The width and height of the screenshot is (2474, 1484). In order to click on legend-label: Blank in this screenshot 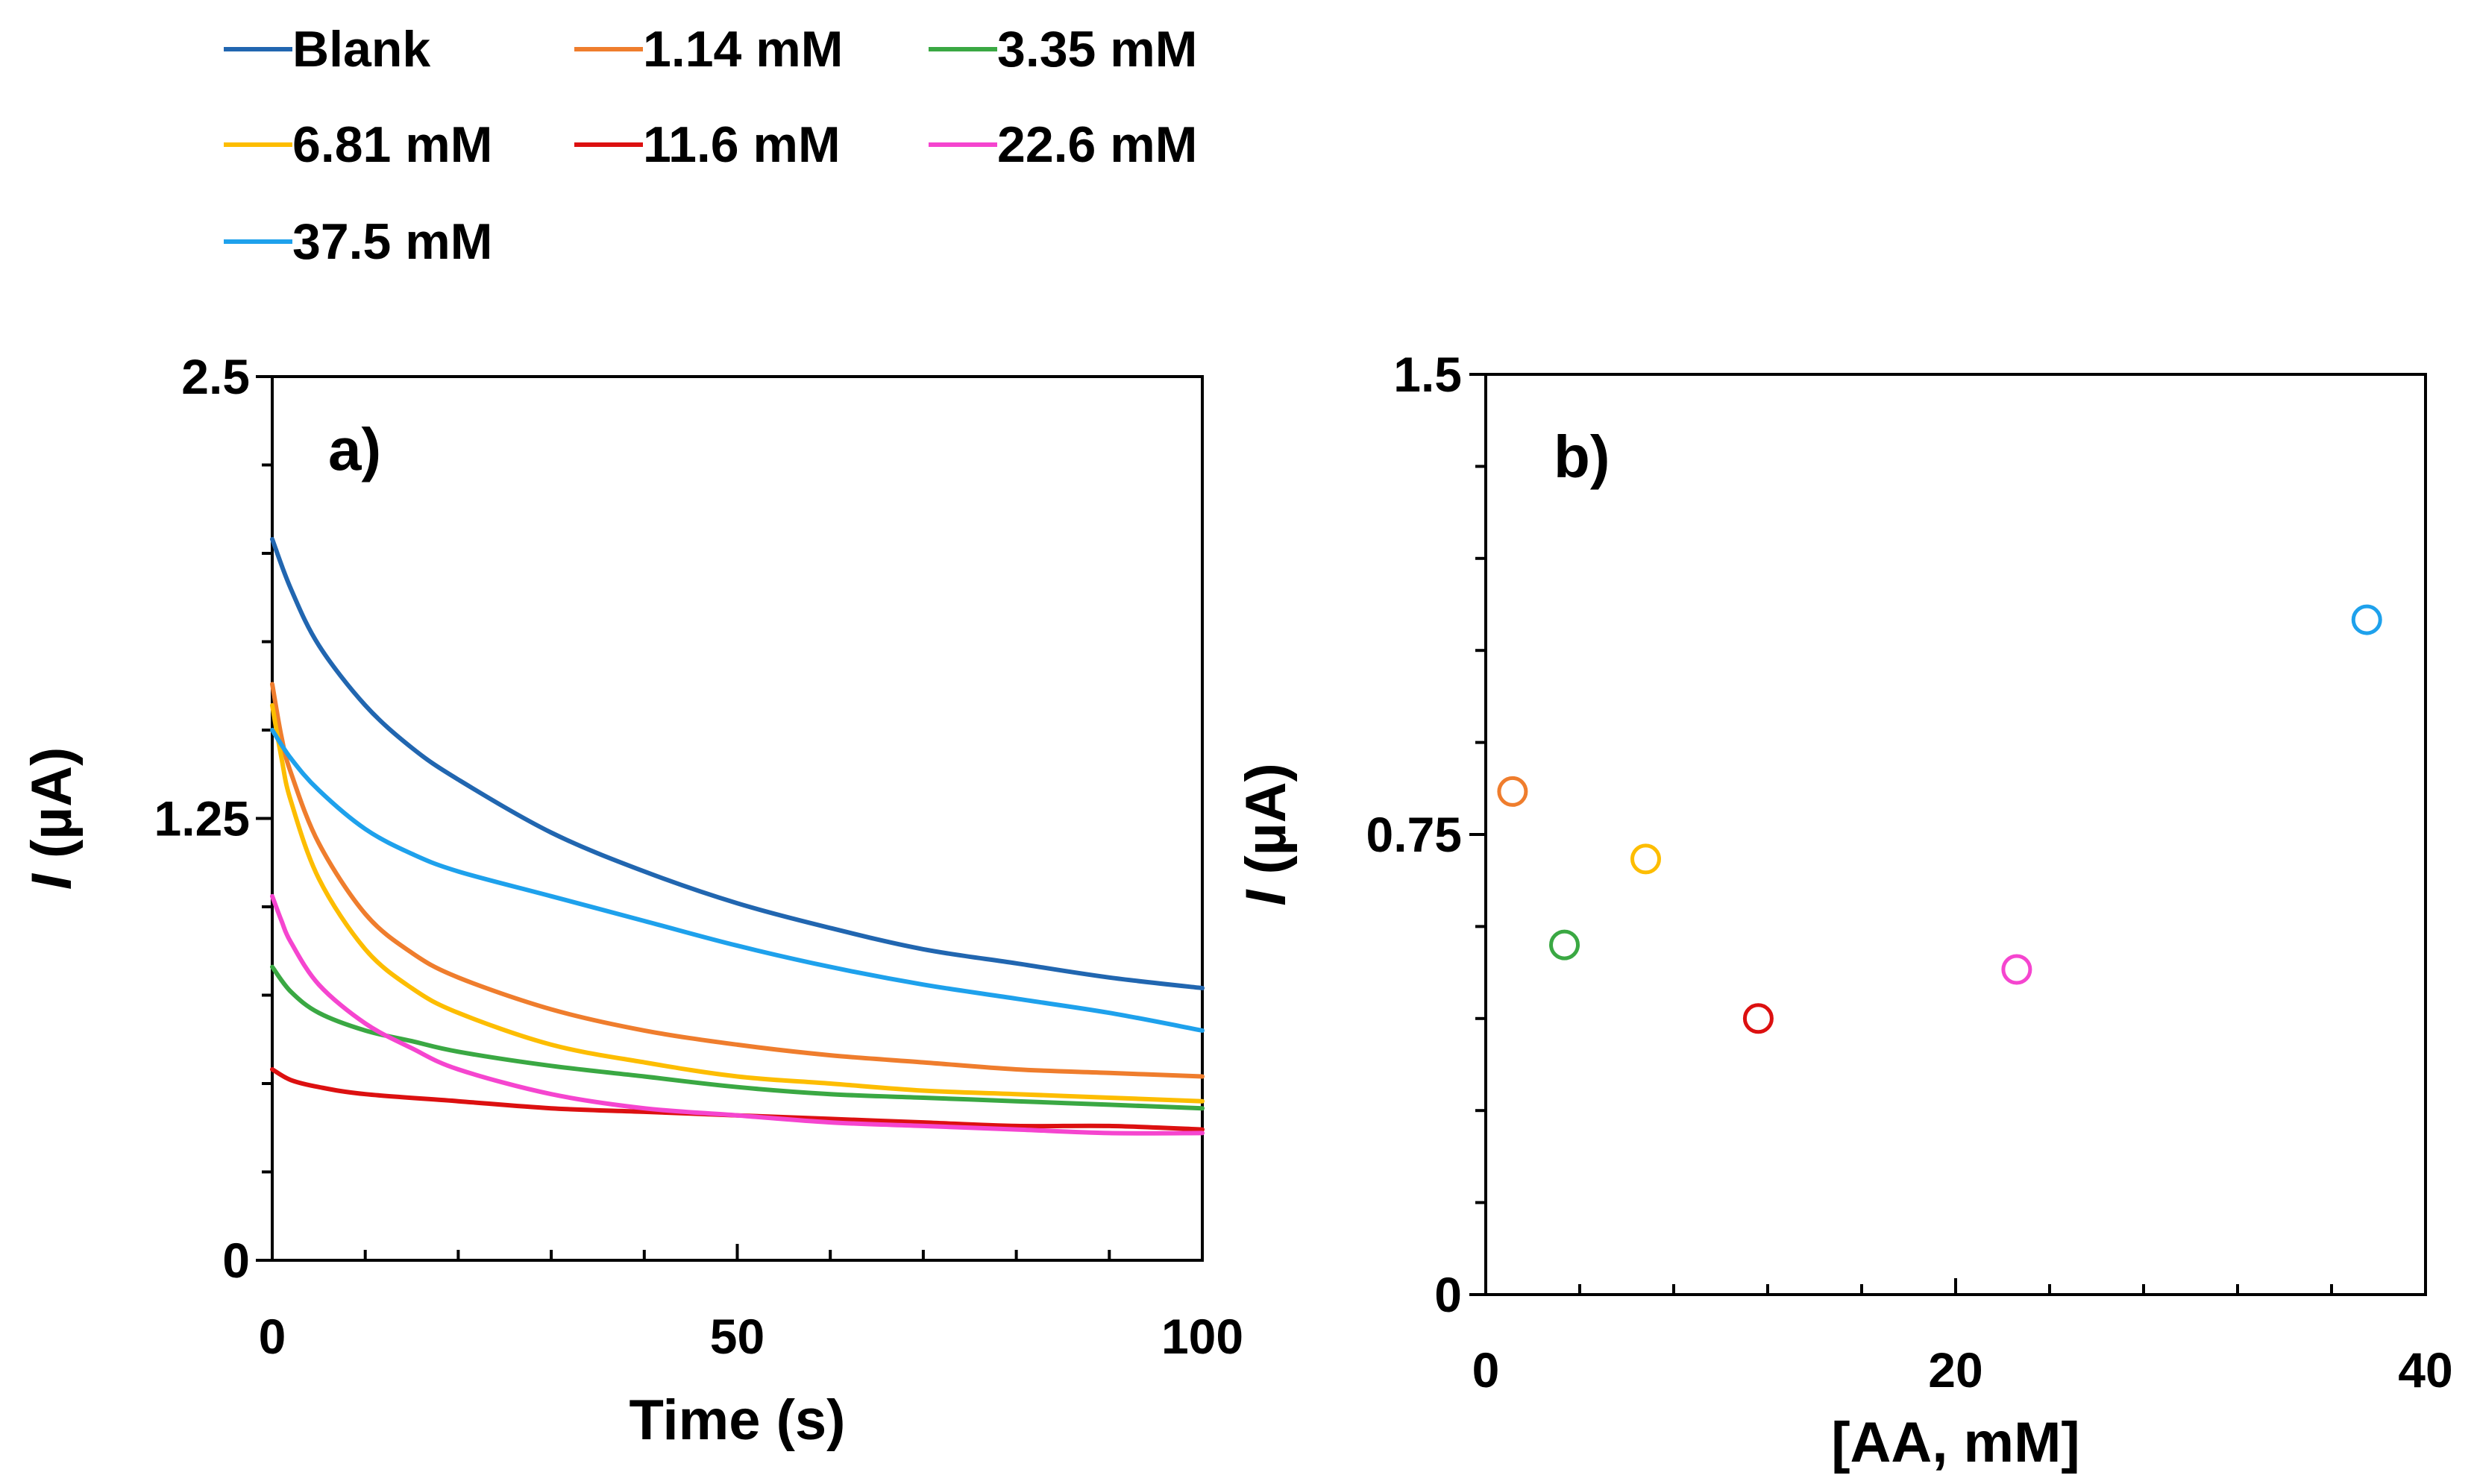, I will do `click(361, 50)`.